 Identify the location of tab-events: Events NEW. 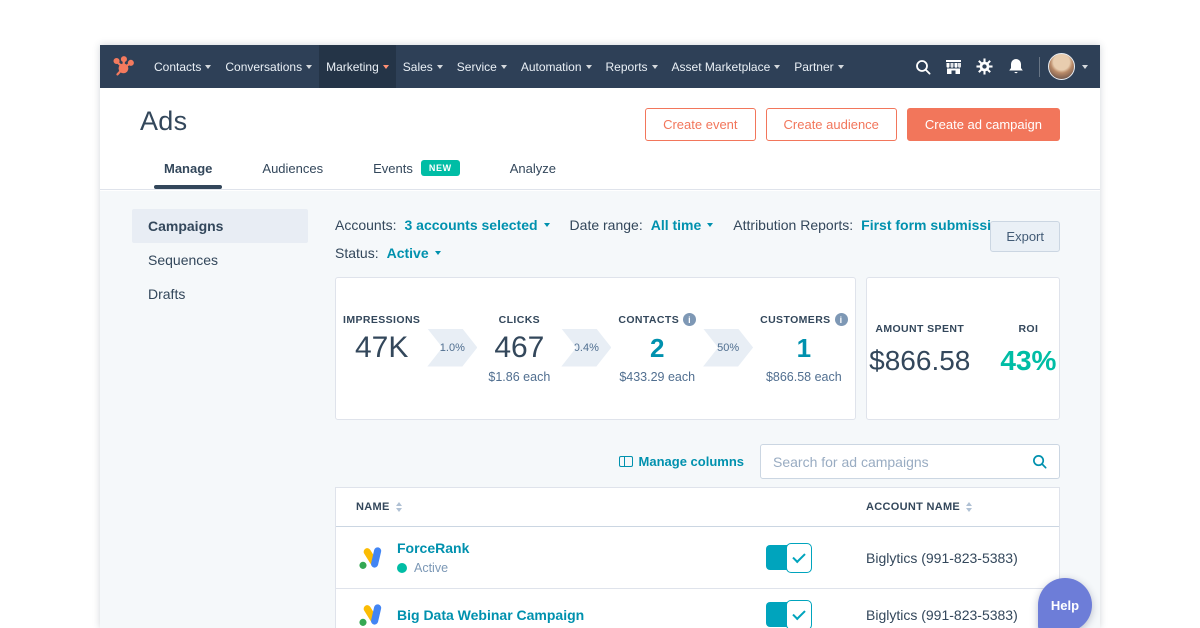
(416, 174).